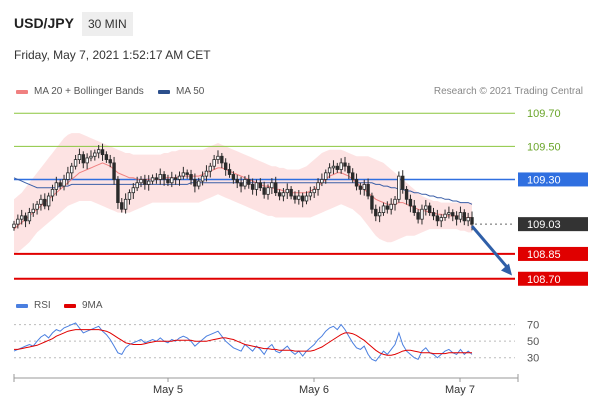  Describe the element at coordinates (243, 191) in the screenshot. I see `ma50-line` at that location.